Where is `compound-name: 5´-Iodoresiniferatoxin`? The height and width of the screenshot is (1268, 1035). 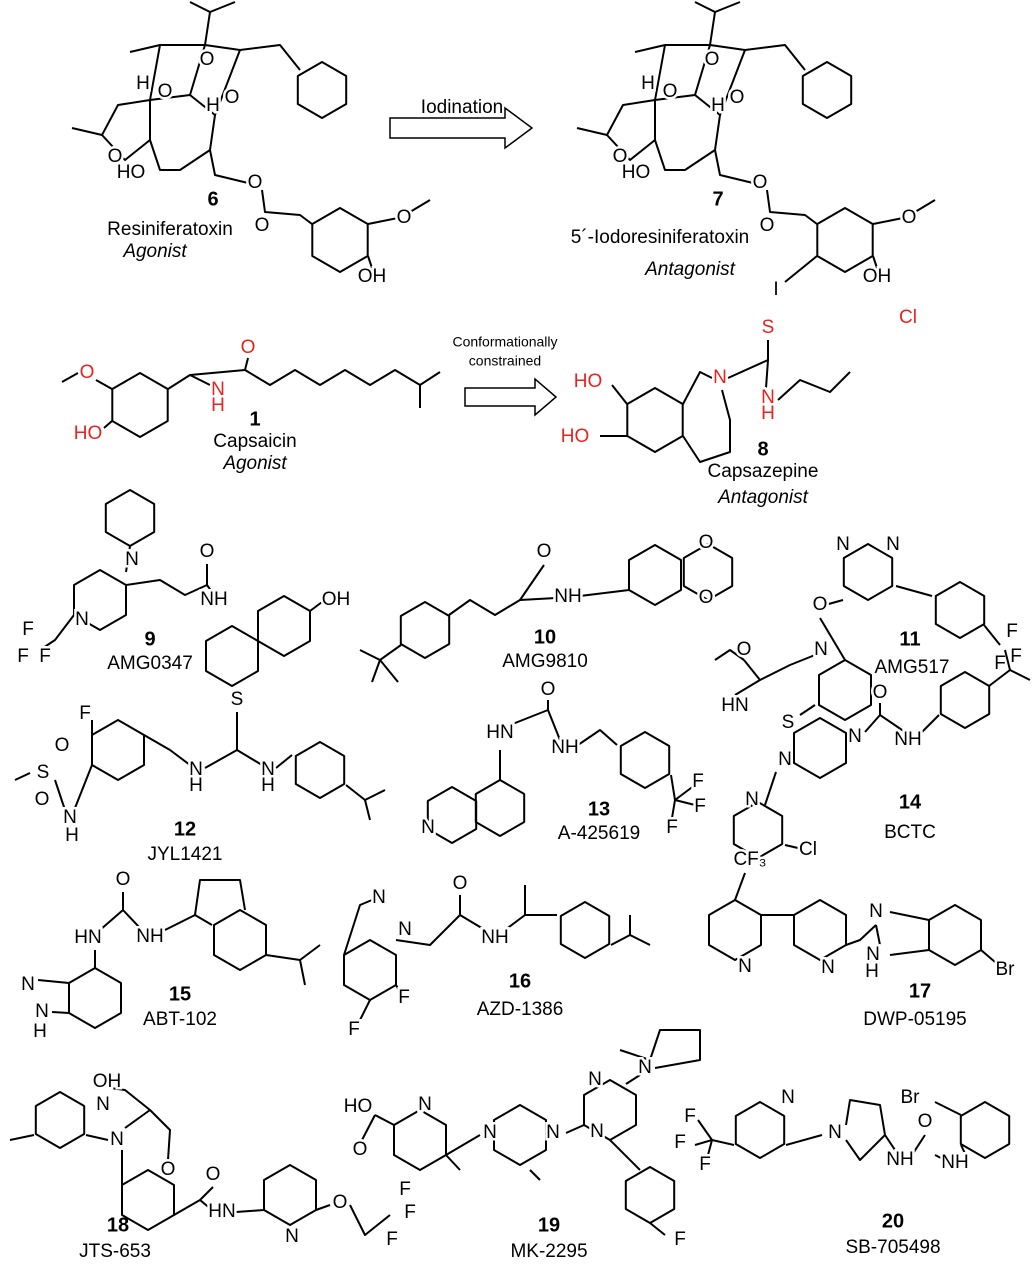 compound-name: 5´-Iodoresiniferatoxin is located at coordinates (660, 237).